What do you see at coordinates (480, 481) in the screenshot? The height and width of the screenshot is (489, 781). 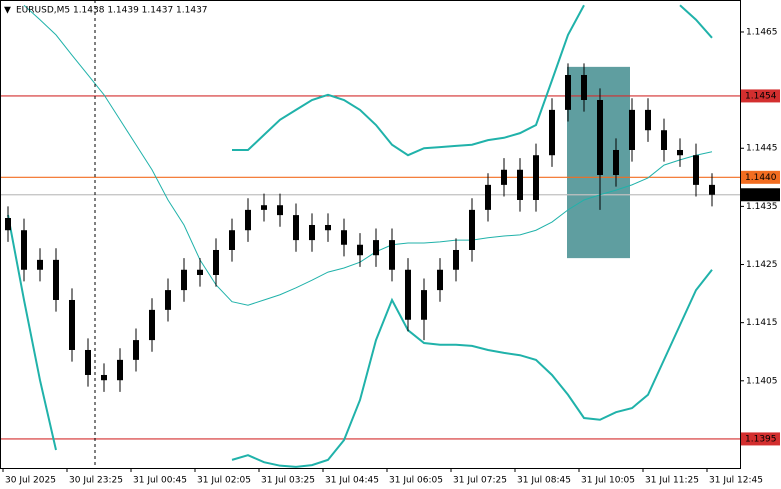 I see `x-tick-label: 31 Jul 07:25` at bounding box center [480, 481].